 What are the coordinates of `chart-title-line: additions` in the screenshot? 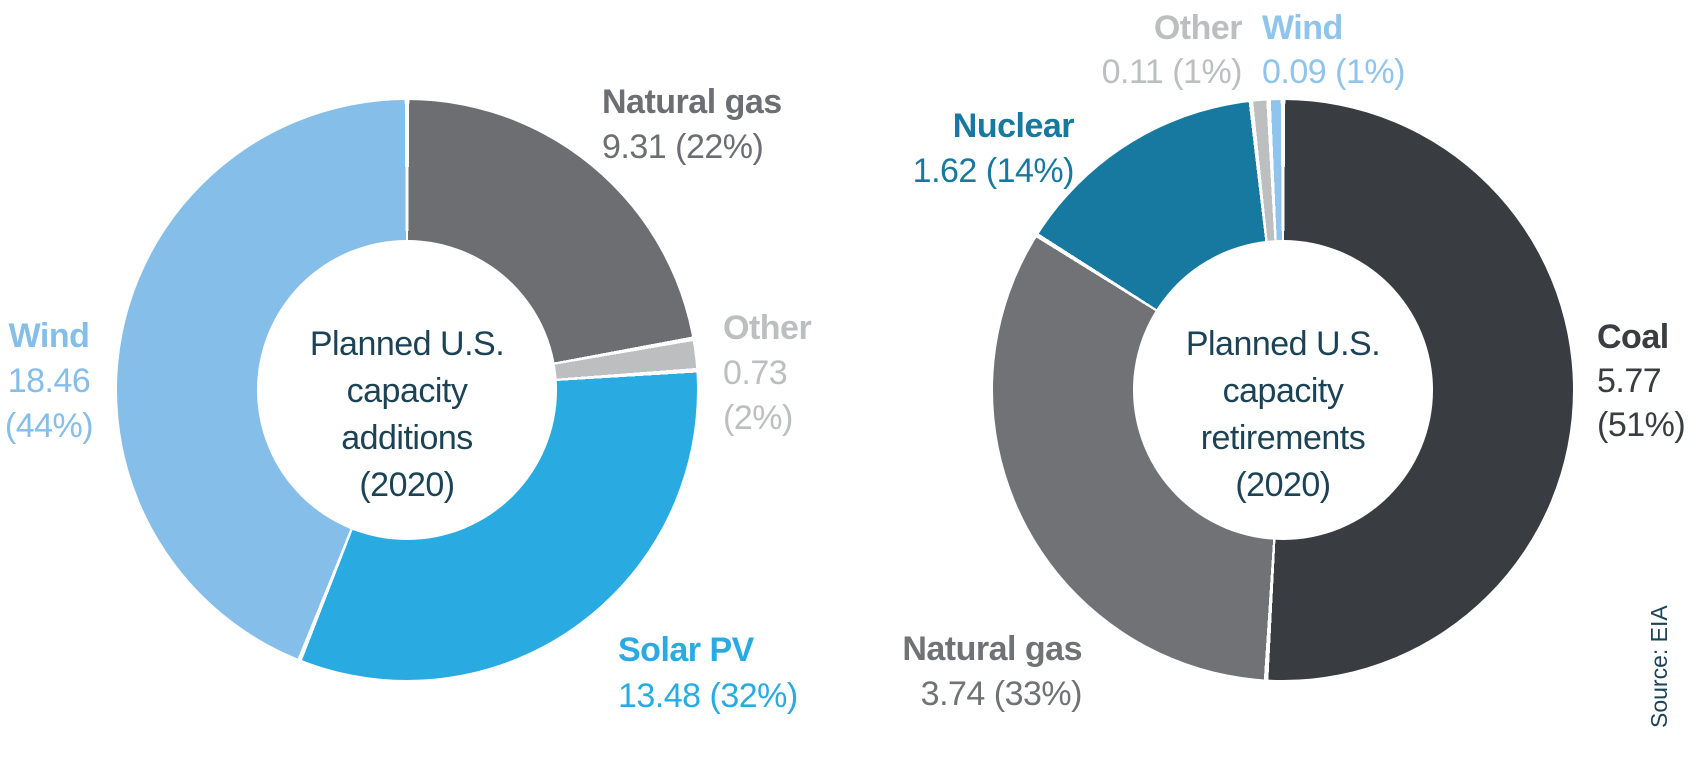 It's located at (407, 438).